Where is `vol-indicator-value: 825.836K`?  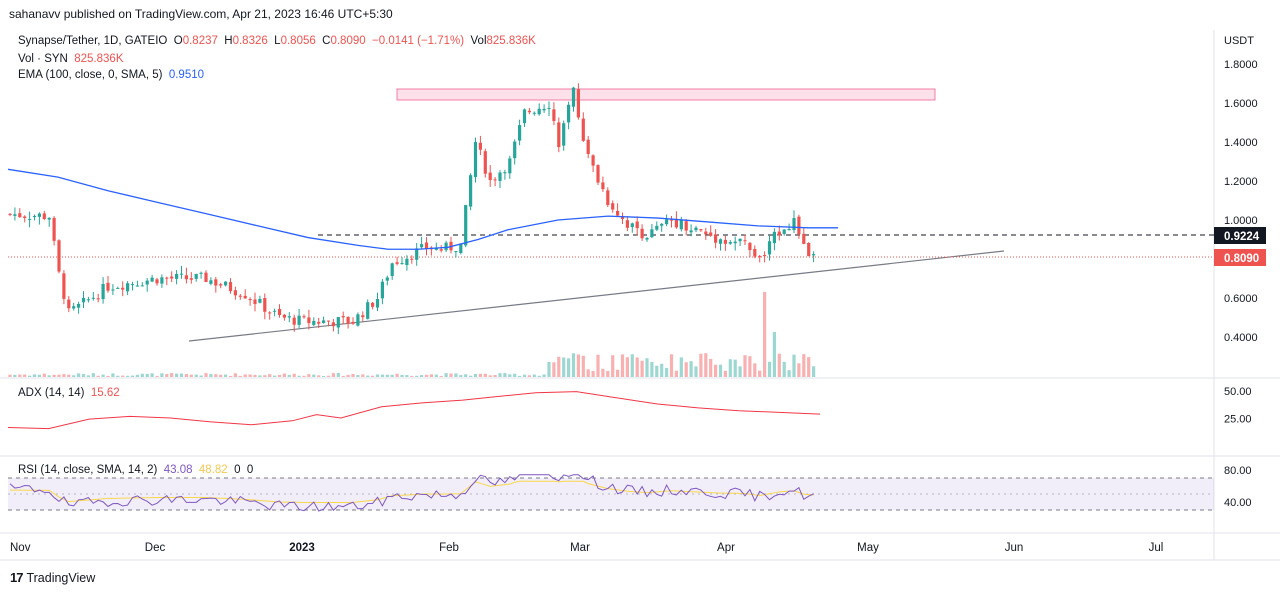
vol-indicator-value: 825.836K is located at coordinates (99, 59).